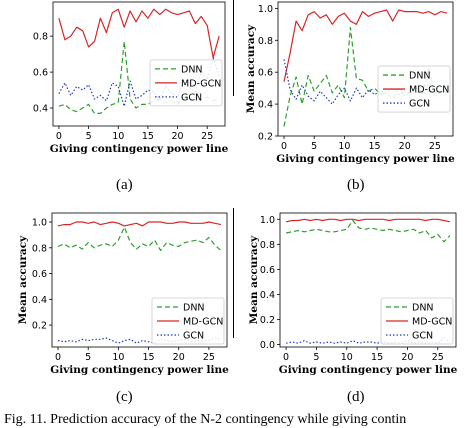  Describe the element at coordinates (124, 397) in the screenshot. I see `subfig-label-c: (c)` at that location.